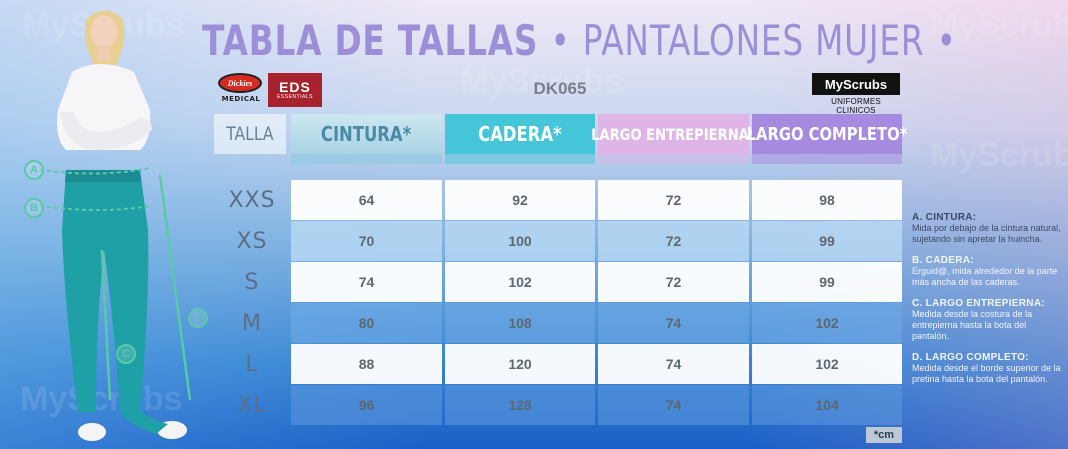 This screenshot has height=449, width=1068. What do you see at coordinates (943, 260) in the screenshot?
I see `note-title: B. CADERA:` at bounding box center [943, 260].